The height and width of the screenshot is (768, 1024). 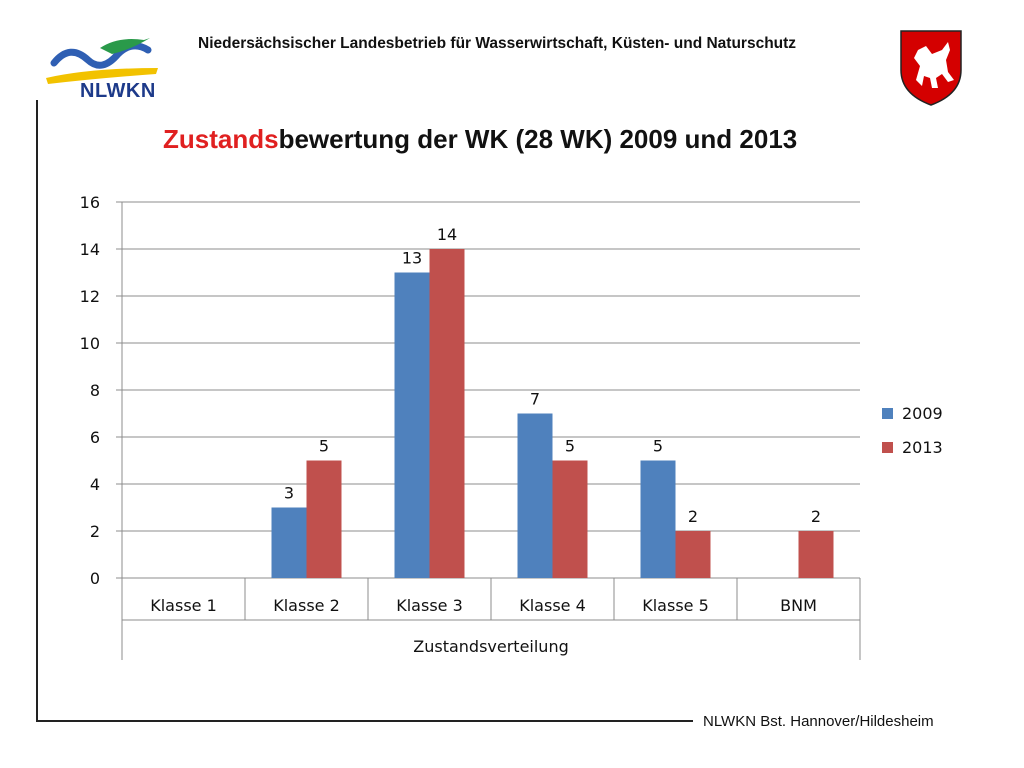 What do you see at coordinates (90, 343) in the screenshot?
I see `y-tick-label: 10` at bounding box center [90, 343].